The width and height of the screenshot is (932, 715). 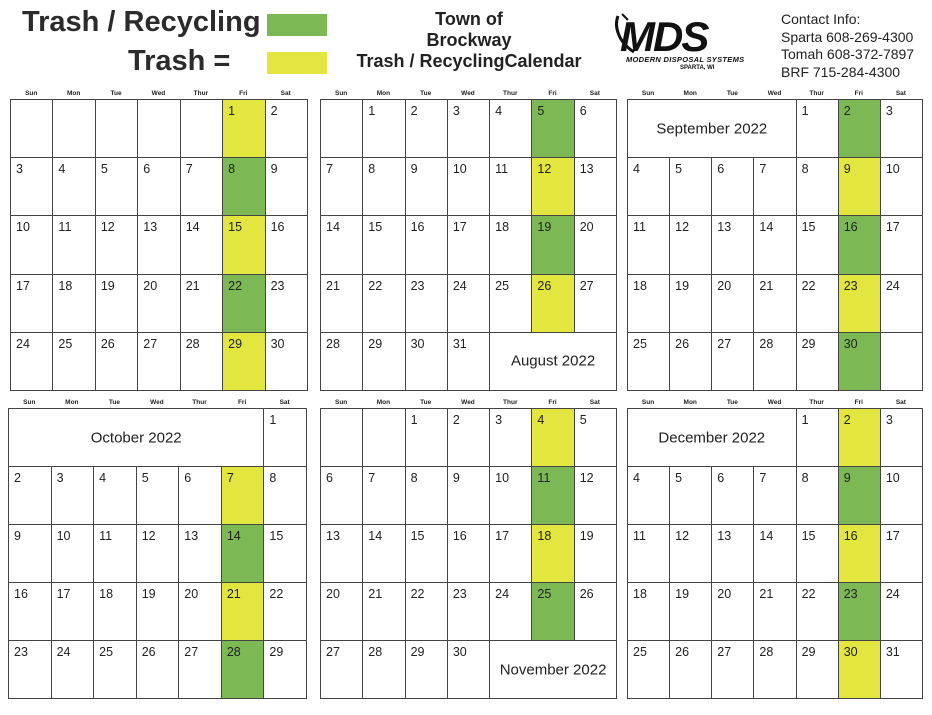 What do you see at coordinates (625, 33) in the screenshot?
I see `swoosh-icon` at bounding box center [625, 33].